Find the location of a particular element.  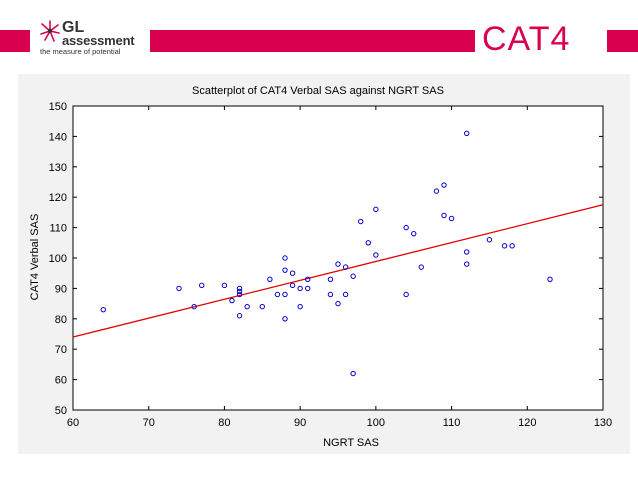

x-tick-label: 130 is located at coordinates (603, 423).